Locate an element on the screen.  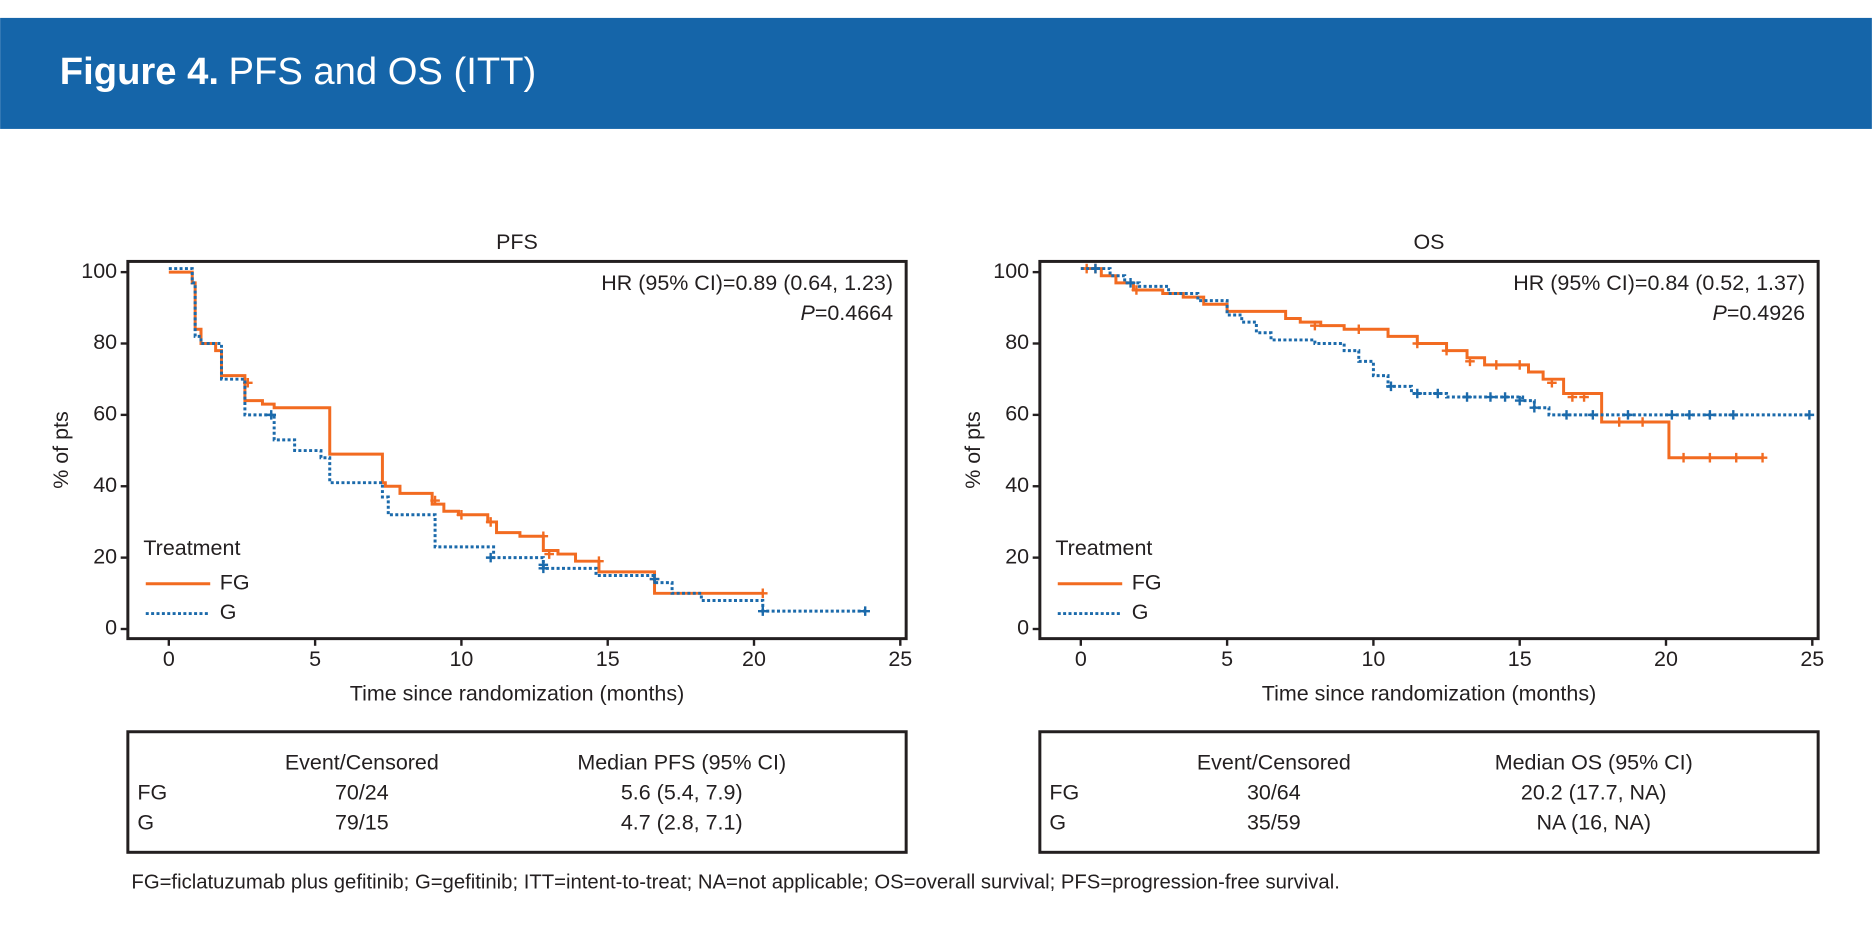
p-value: =0.4926 is located at coordinates (1766, 313).